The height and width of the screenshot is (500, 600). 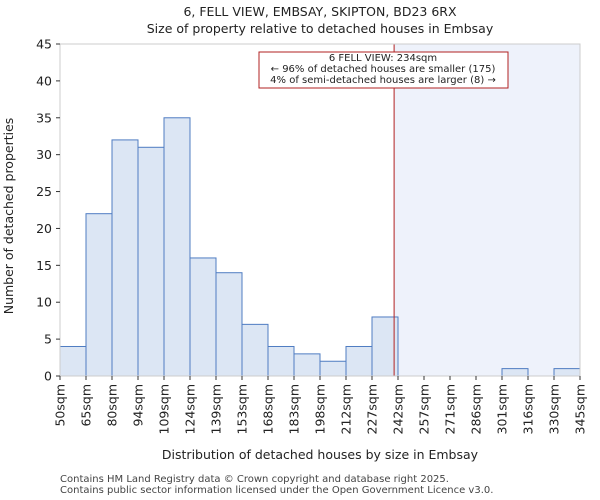 What do you see at coordinates (48, 210) in the screenshot?
I see `y-axis: 0 5 10 15 20 25 30 35 40 45` at bounding box center [48, 210].